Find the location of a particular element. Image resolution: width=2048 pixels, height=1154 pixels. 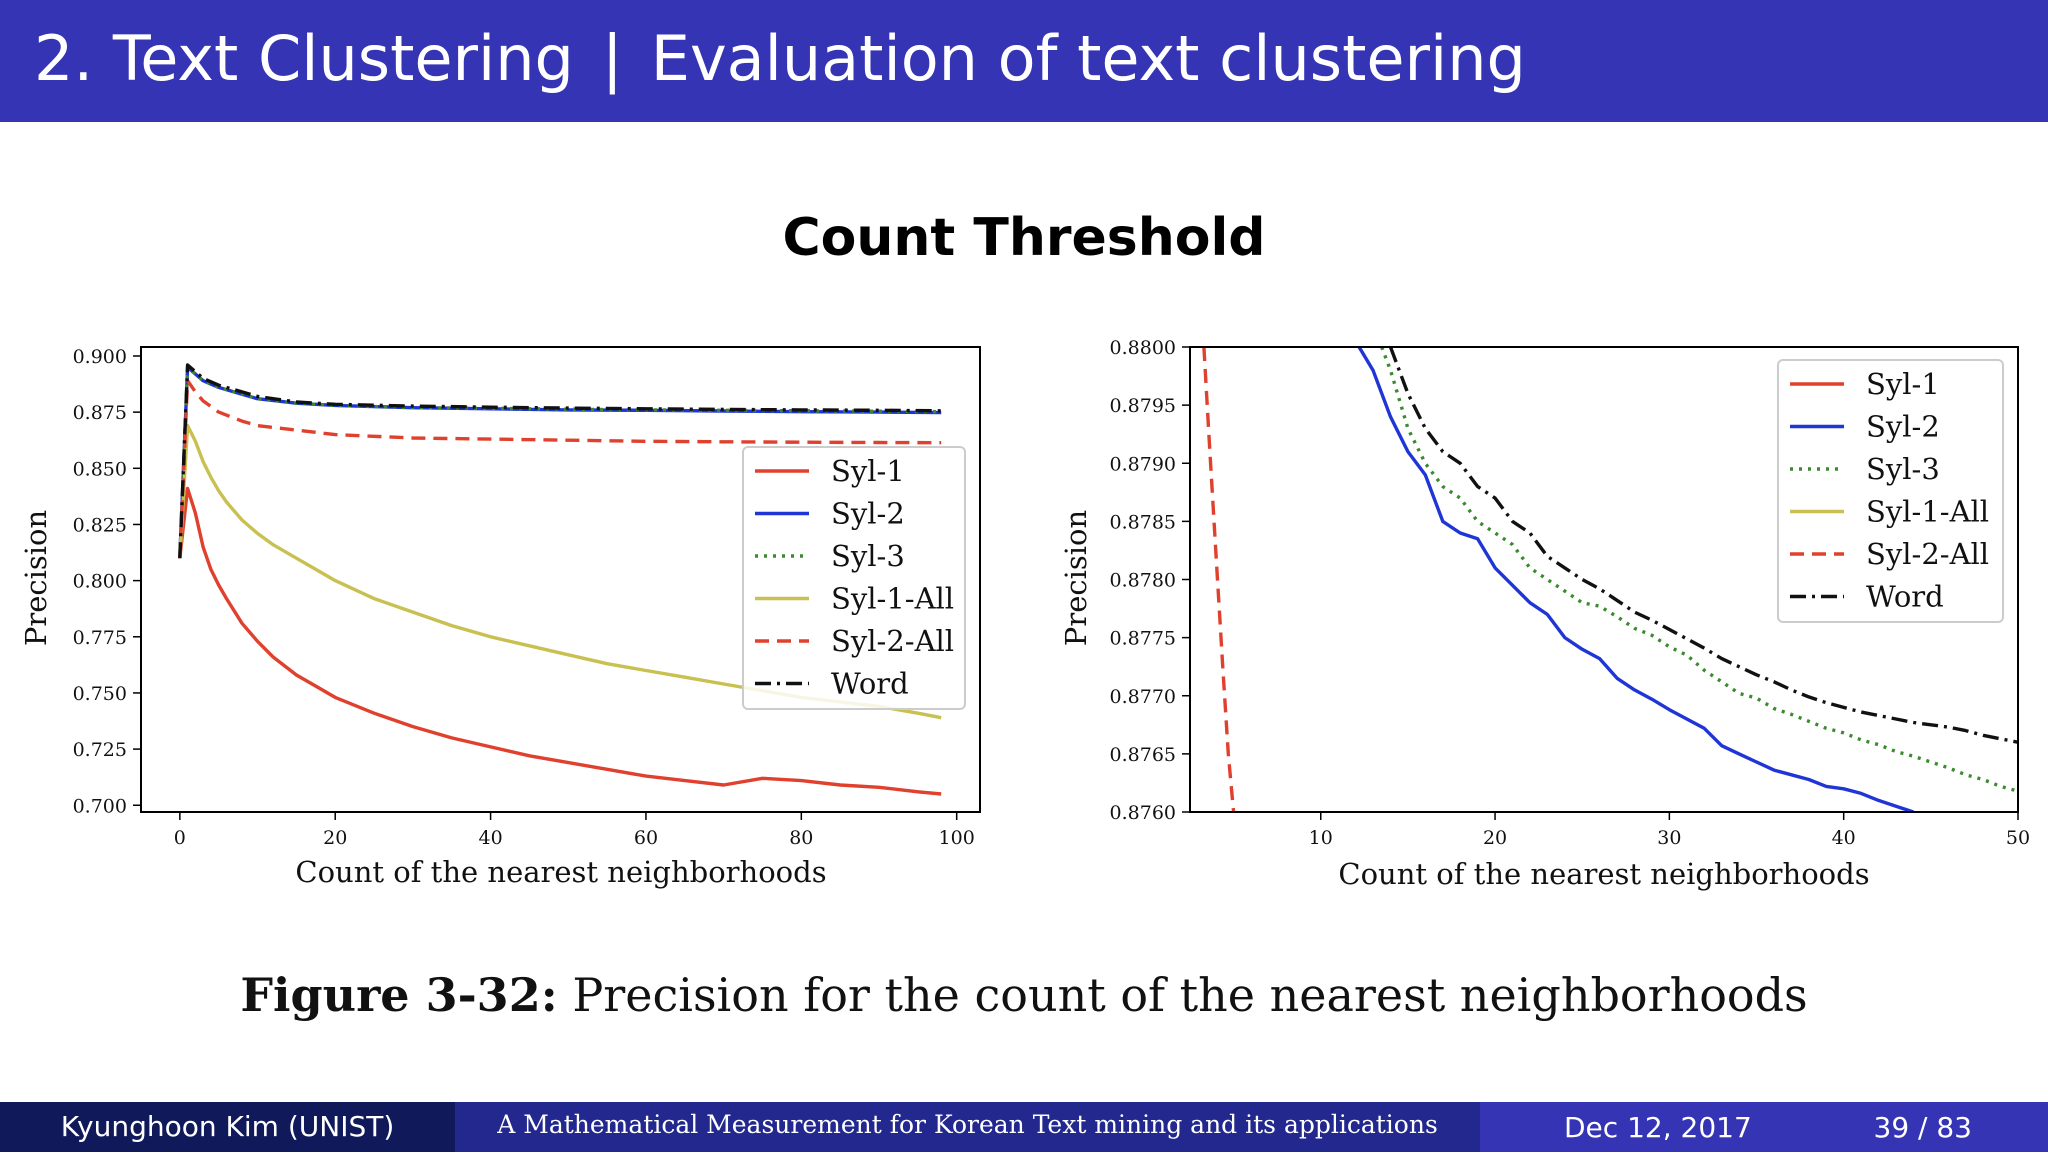

y-tick-label: 0.8790 is located at coordinates (1143, 464).